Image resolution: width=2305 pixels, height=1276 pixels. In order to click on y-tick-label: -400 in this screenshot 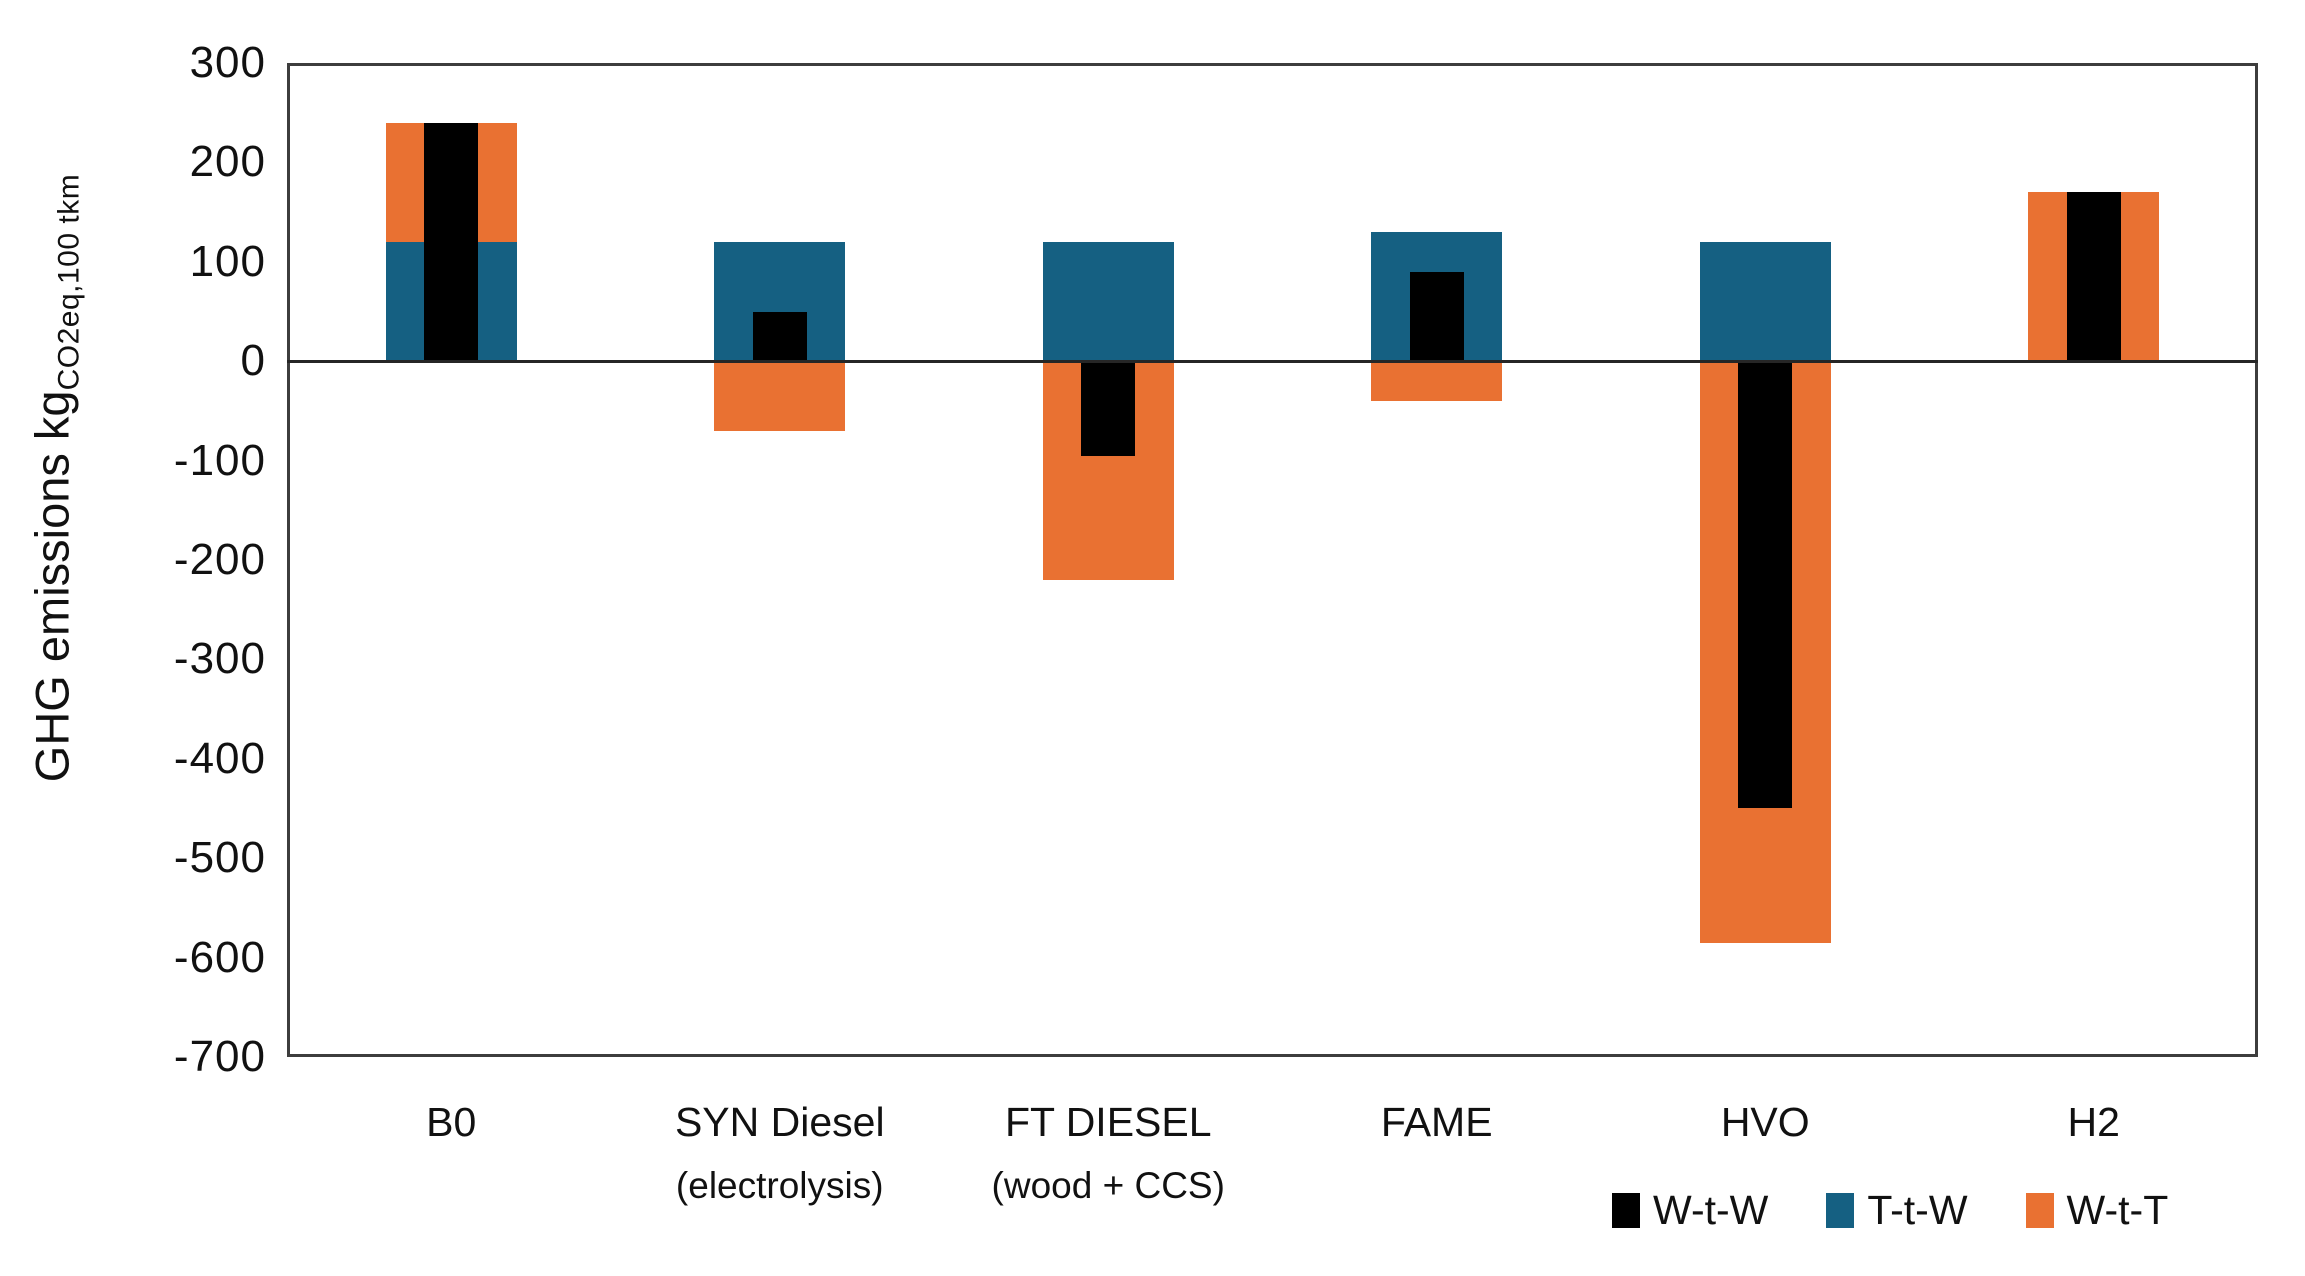, I will do `click(219, 758)`.